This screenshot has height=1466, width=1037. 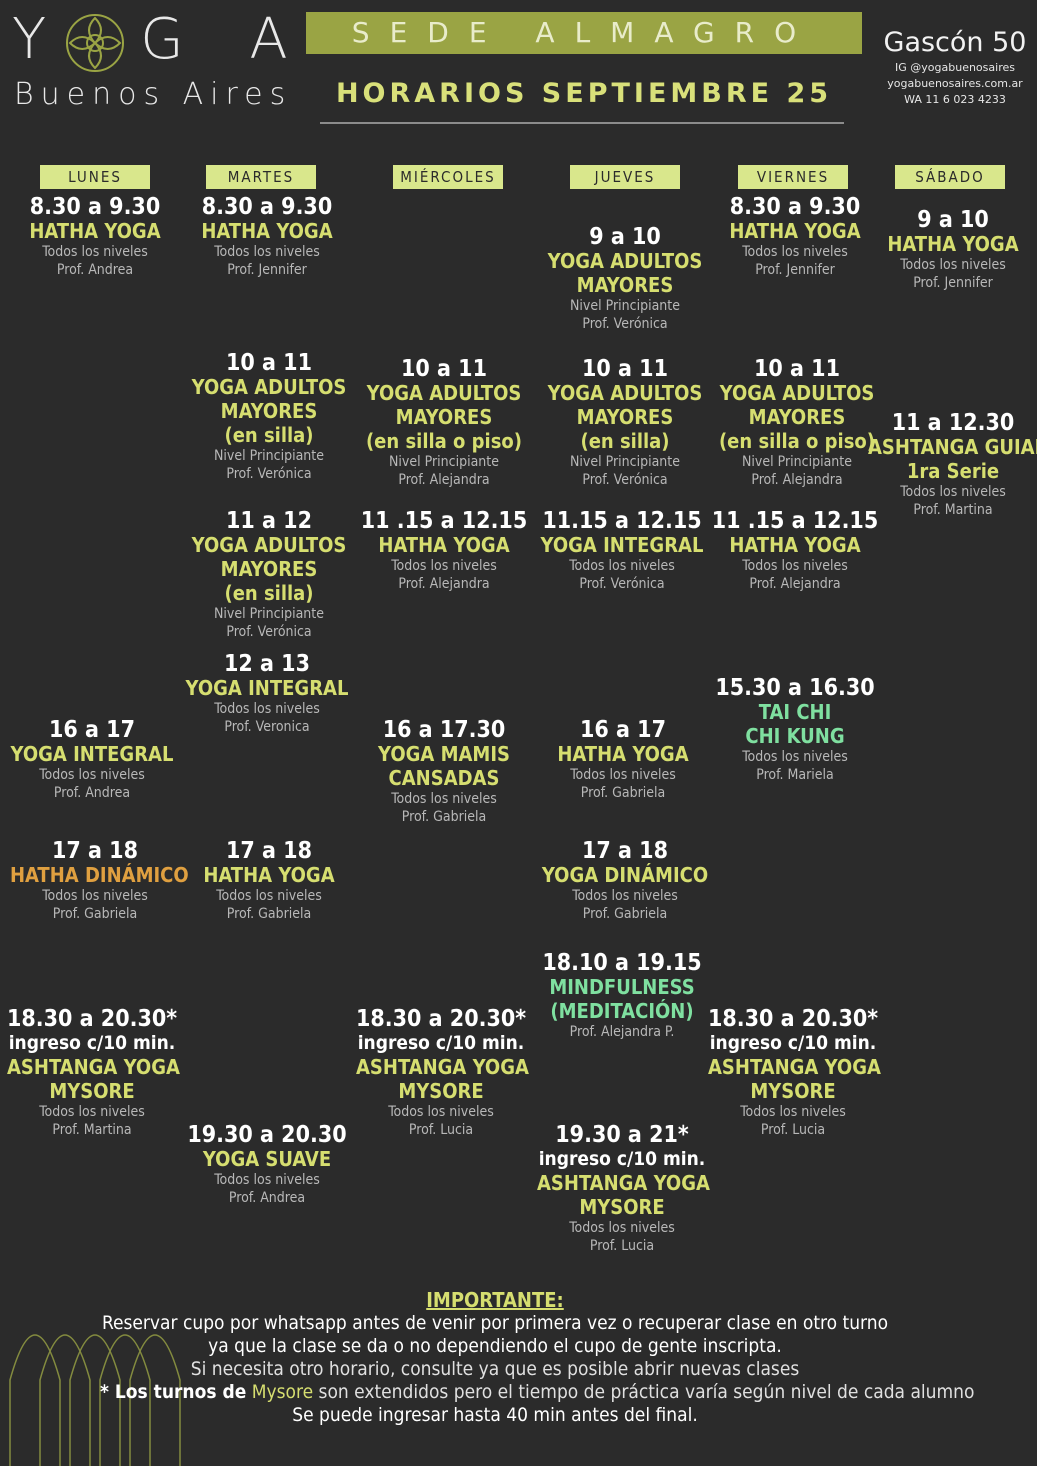 What do you see at coordinates (95, 43) in the screenshot?
I see `ganesha-logo-icon` at bounding box center [95, 43].